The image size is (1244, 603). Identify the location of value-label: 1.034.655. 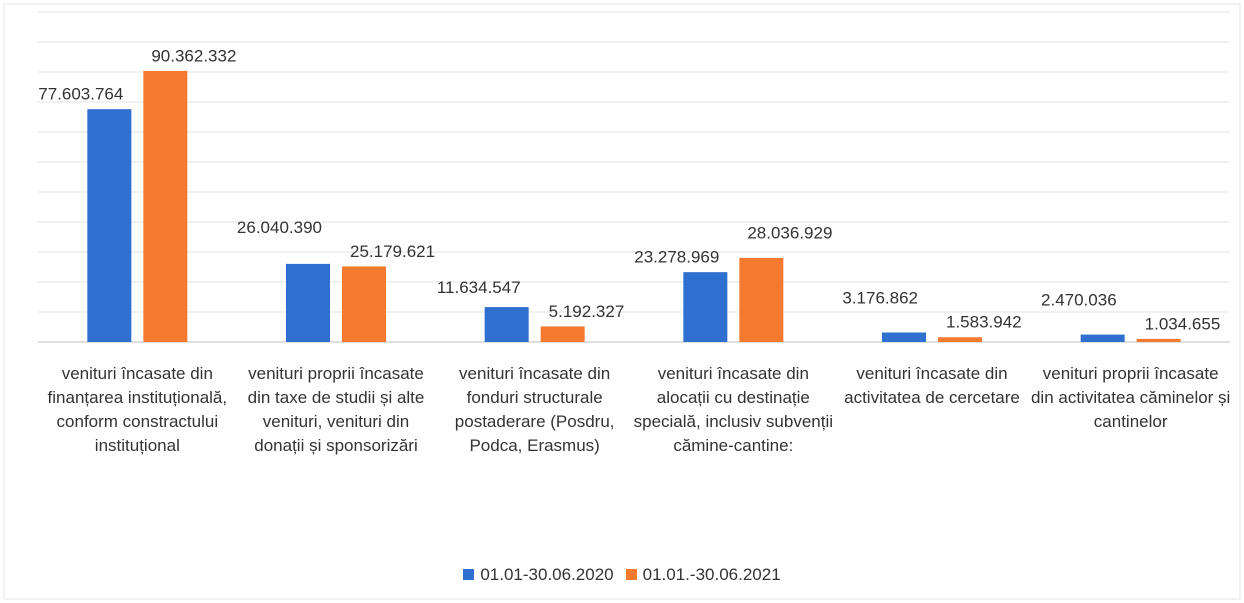
(1183, 323).